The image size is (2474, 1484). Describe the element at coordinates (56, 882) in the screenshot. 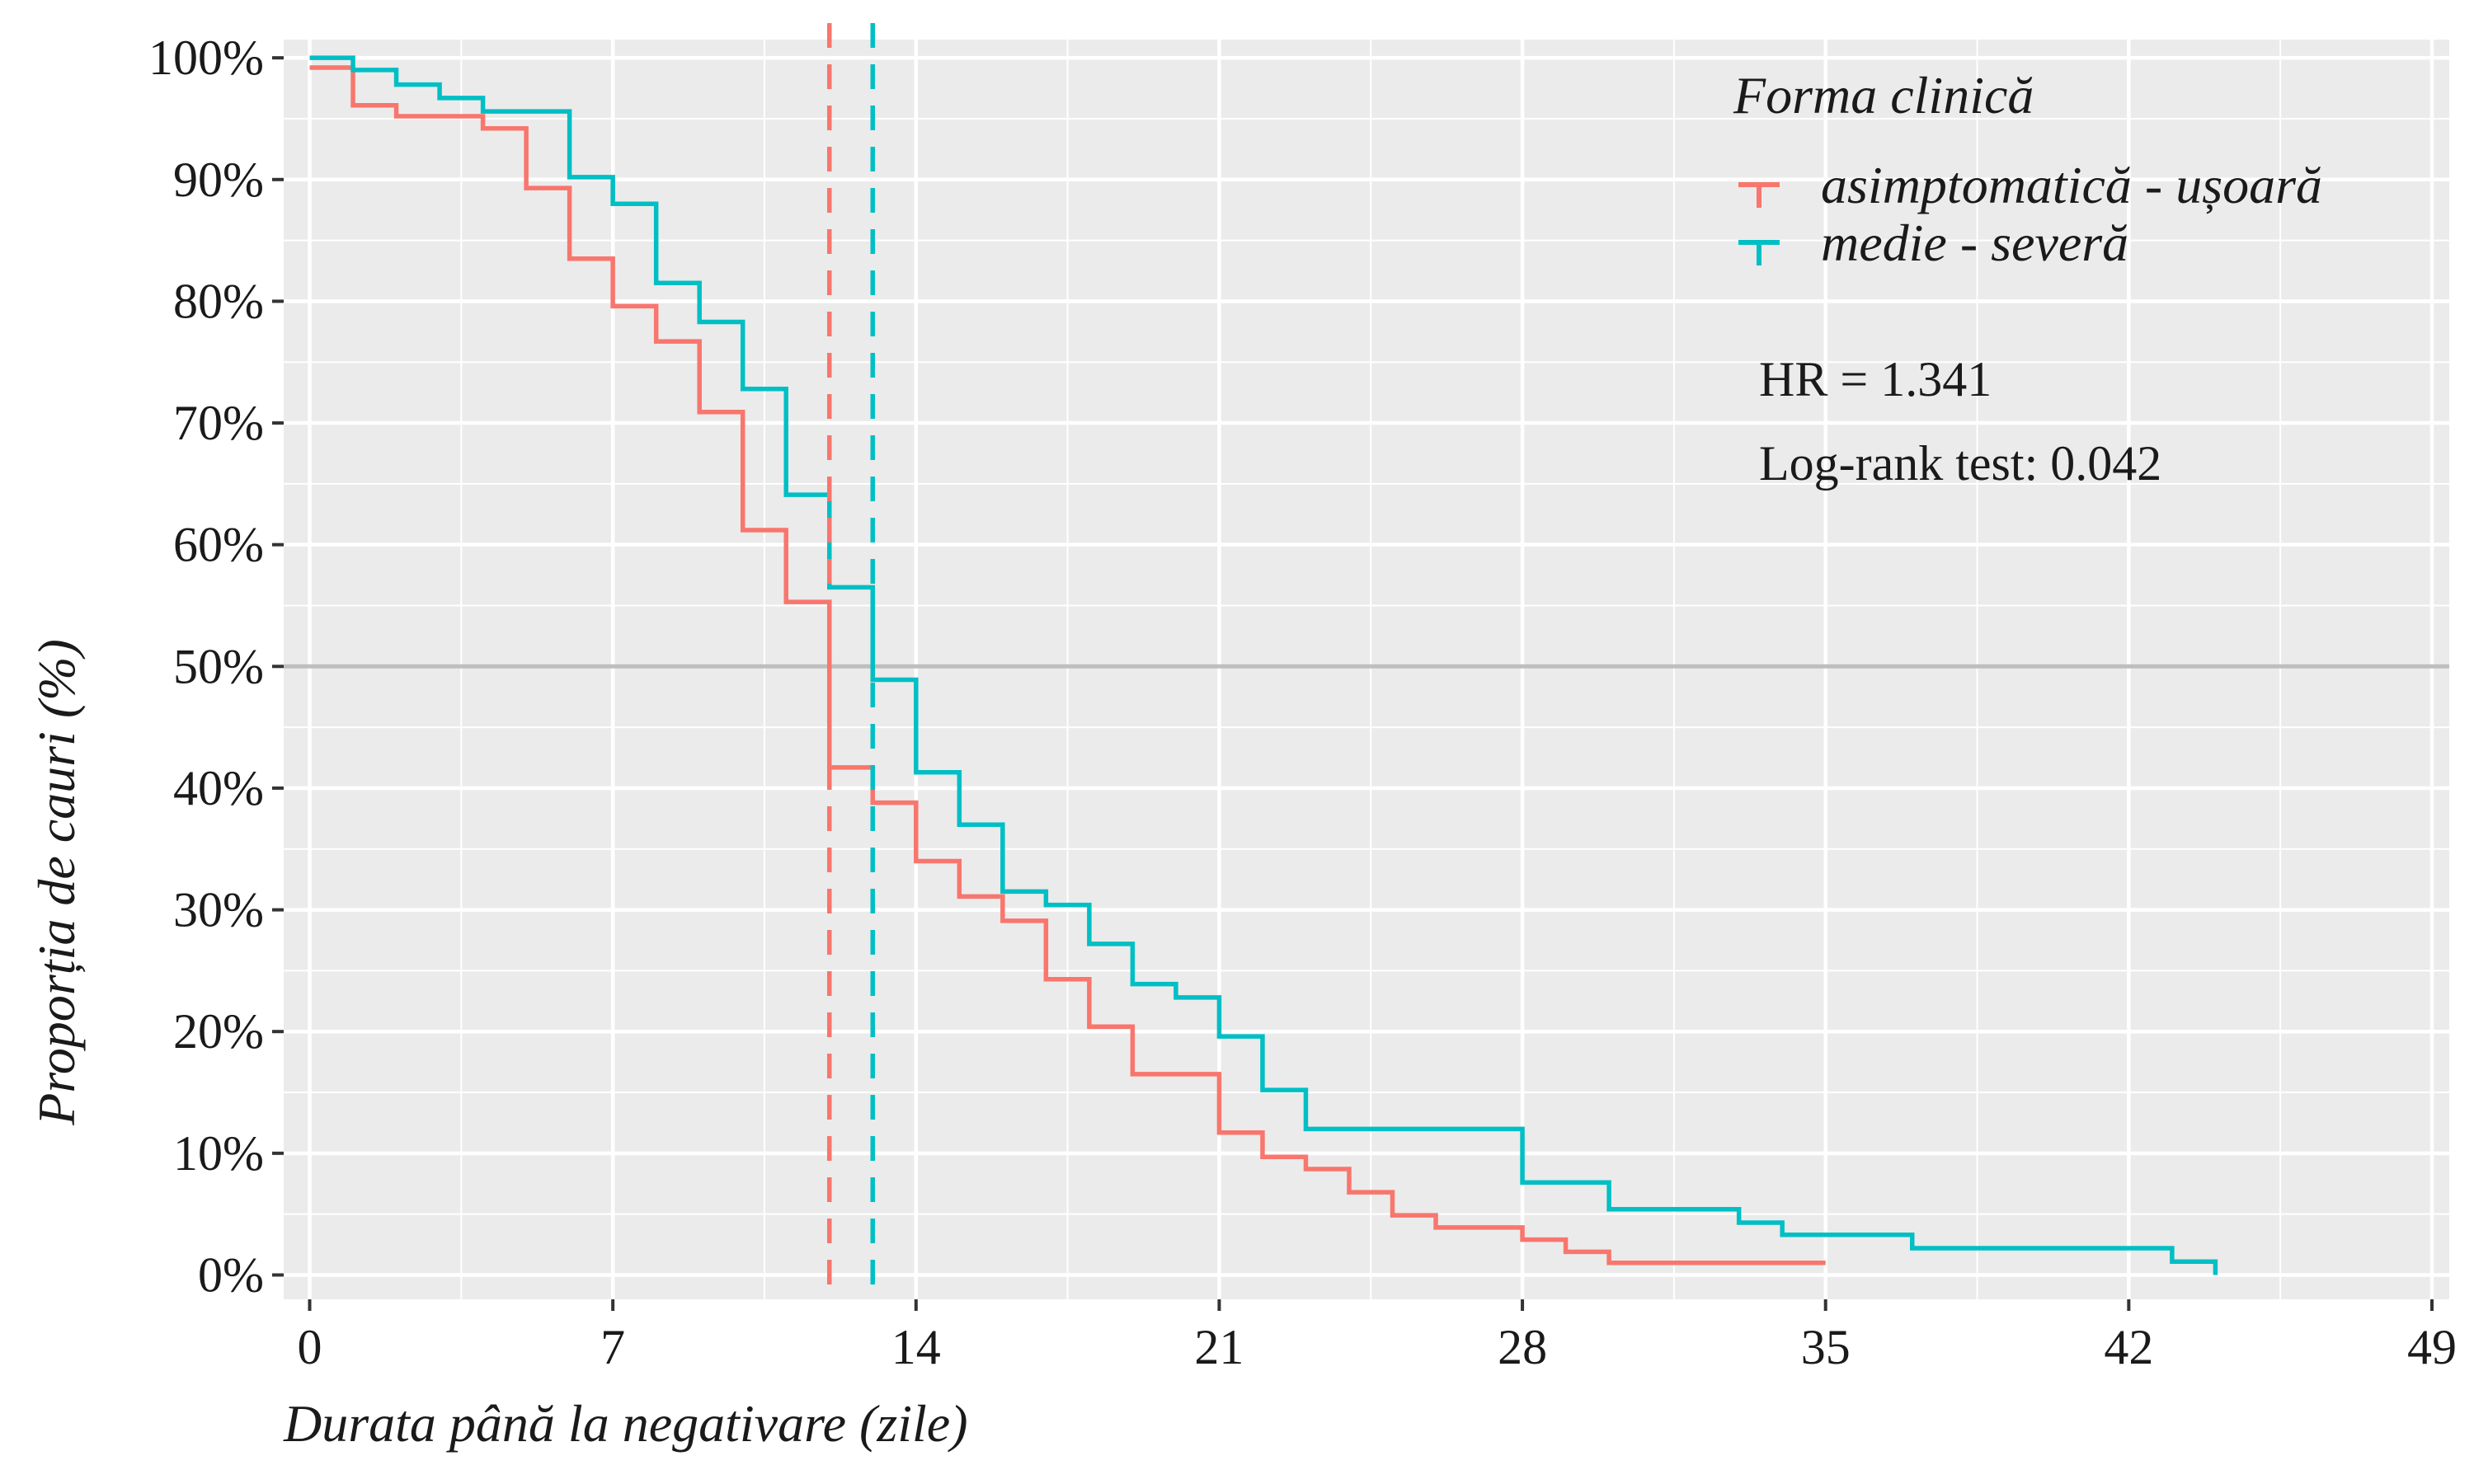

I see `y-axis-title: Proporția de cauri (%)` at that location.